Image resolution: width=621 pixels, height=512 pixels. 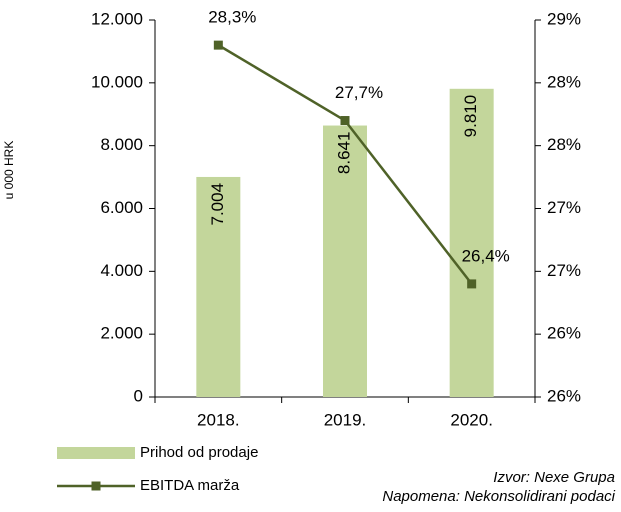 I want to click on y-tick-label: 10.000, so click(x=117, y=81).